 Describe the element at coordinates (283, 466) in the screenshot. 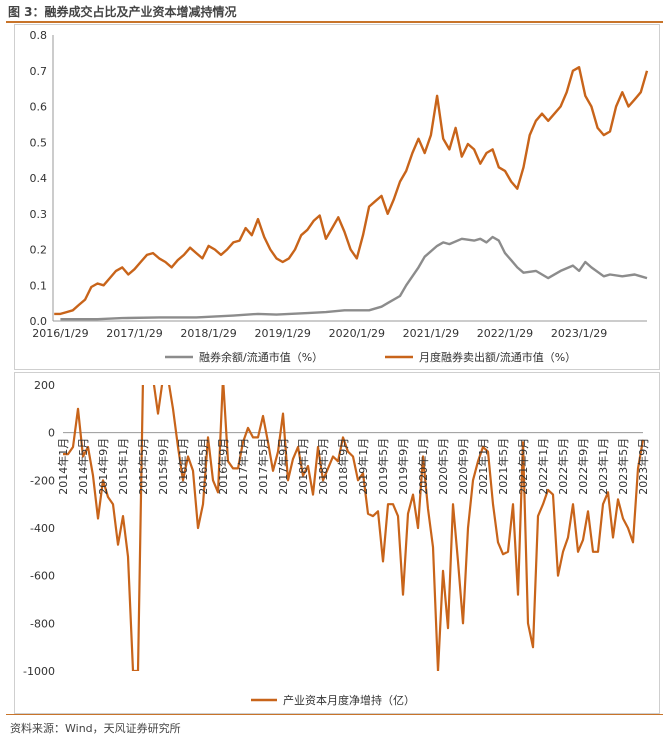

I see `x-tick-label: 2017年9月` at that location.